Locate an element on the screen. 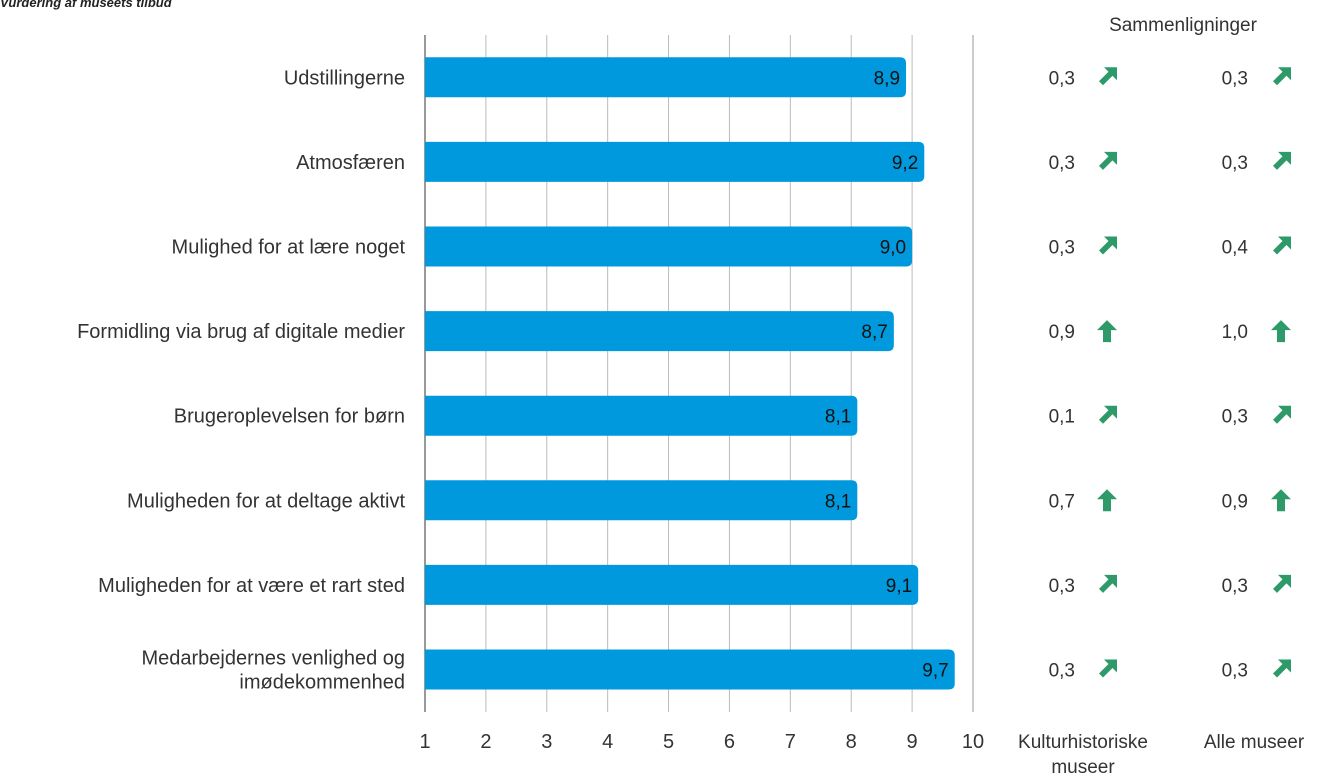 The image size is (1337, 778). x-tick-label: 1 is located at coordinates (424, 742).